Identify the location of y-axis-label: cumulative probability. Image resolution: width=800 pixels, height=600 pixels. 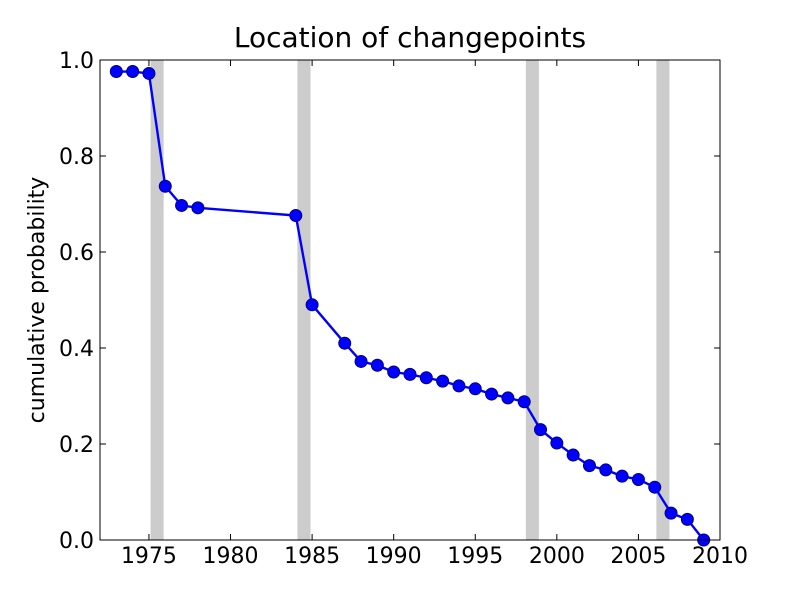
(37, 300).